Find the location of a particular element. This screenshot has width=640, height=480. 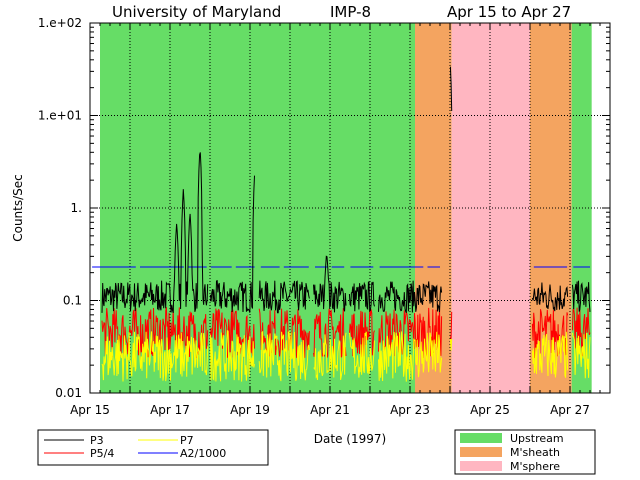

legend-item-a2: A2/1000 is located at coordinates (182, 453).